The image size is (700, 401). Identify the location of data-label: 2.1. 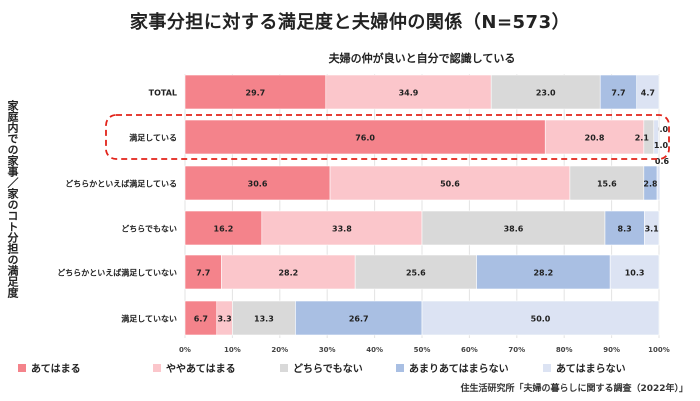
(642, 138).